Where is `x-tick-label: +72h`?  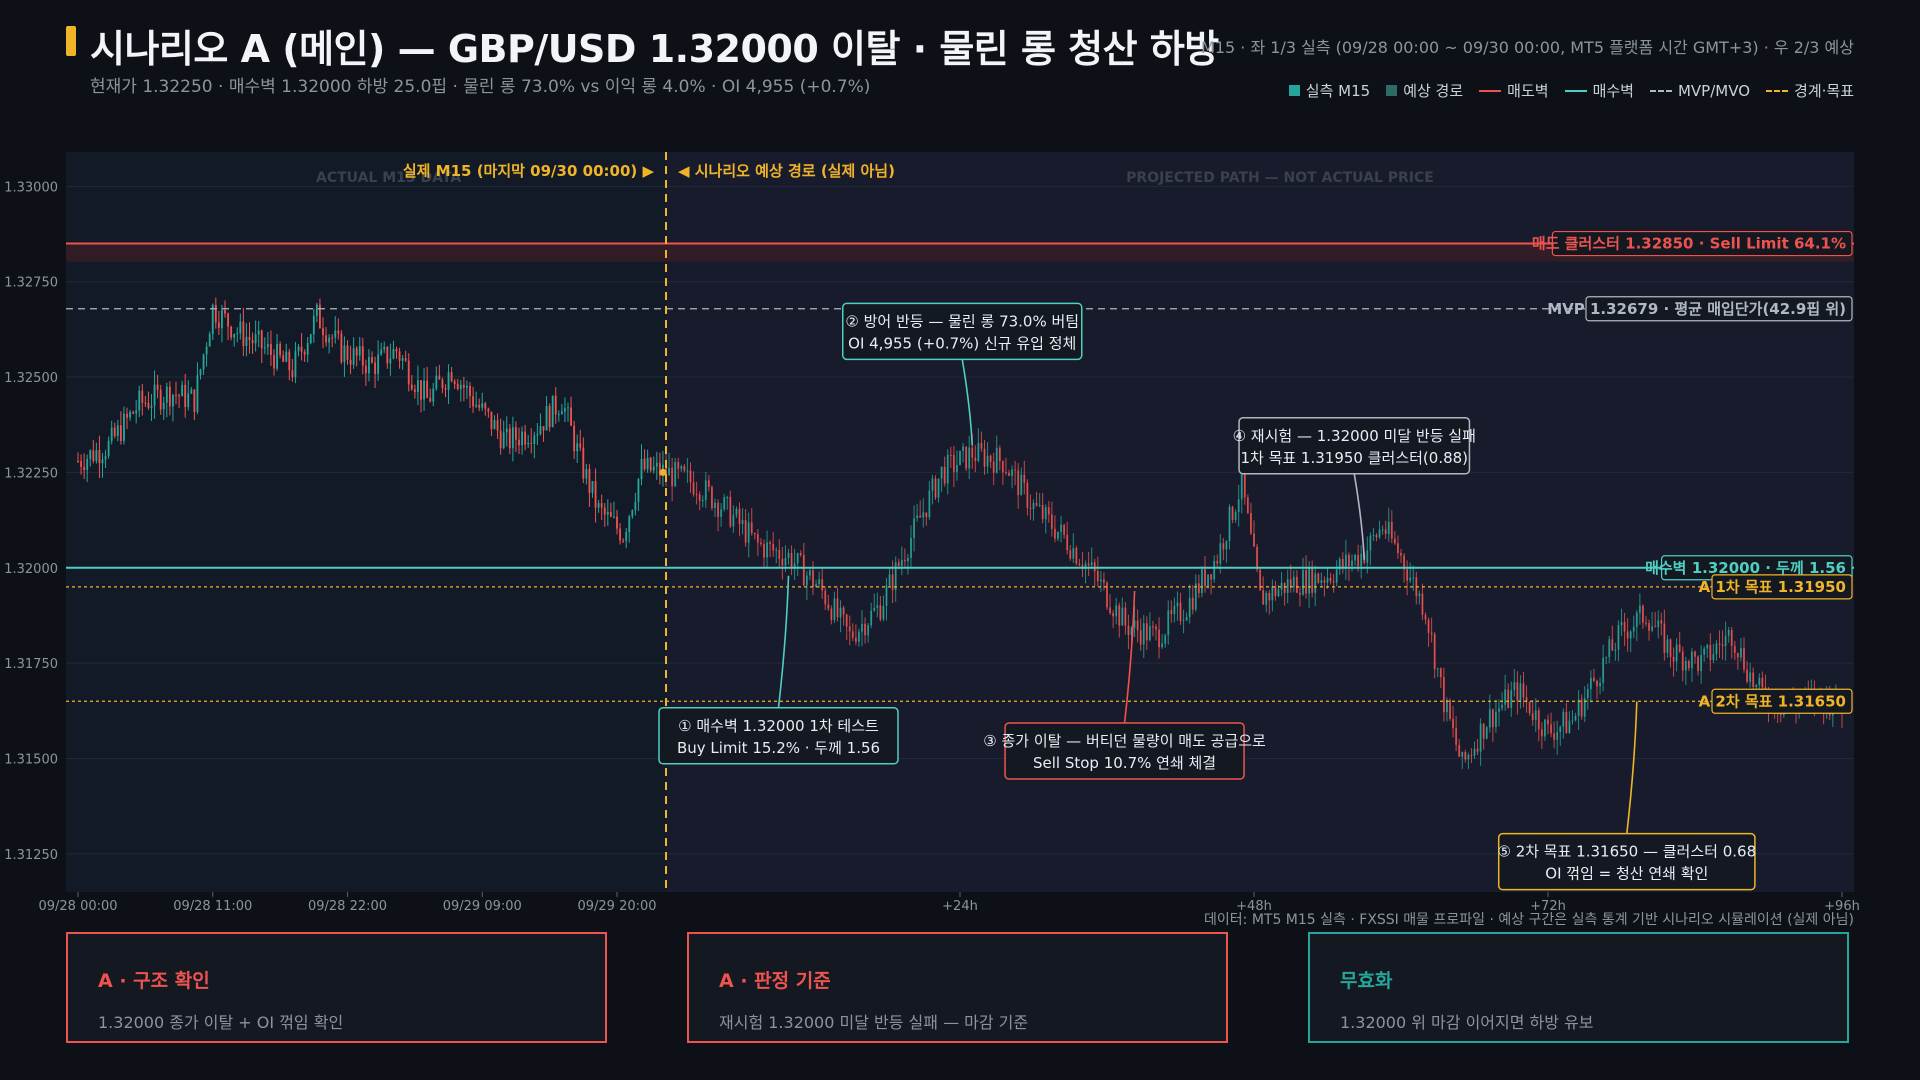
x-tick-label: +72h is located at coordinates (1548, 906).